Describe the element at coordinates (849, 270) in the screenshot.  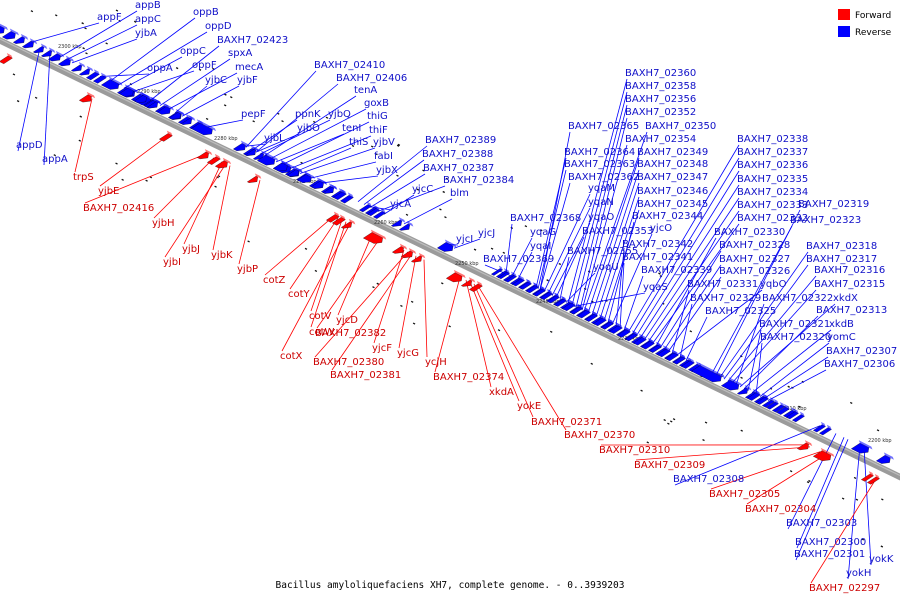
I see `gene-label: BAXH7_02316` at that location.